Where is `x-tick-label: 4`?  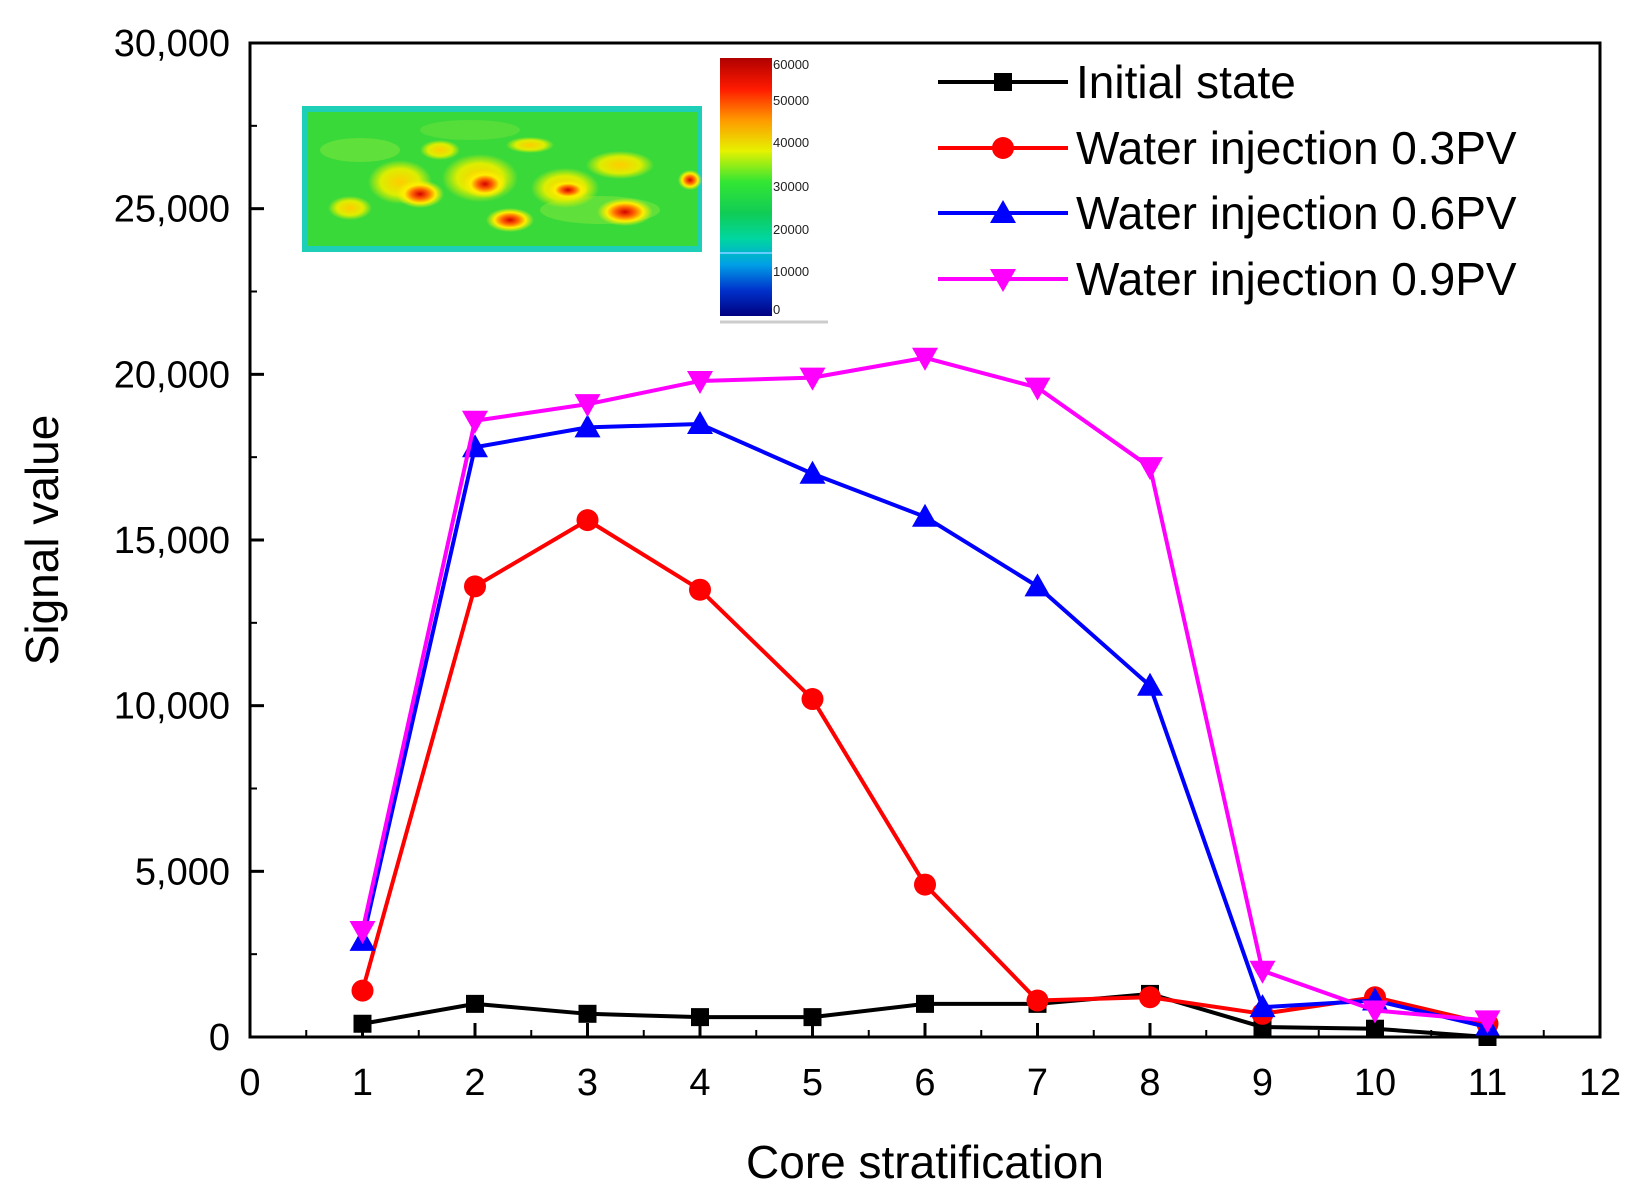
x-tick-label: 4 is located at coordinates (699, 1083).